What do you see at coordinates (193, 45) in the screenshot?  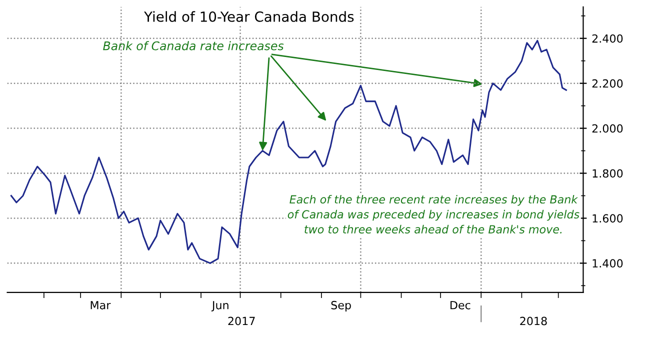 I see `annotation: Bank of Canada rate increases` at bounding box center [193, 45].